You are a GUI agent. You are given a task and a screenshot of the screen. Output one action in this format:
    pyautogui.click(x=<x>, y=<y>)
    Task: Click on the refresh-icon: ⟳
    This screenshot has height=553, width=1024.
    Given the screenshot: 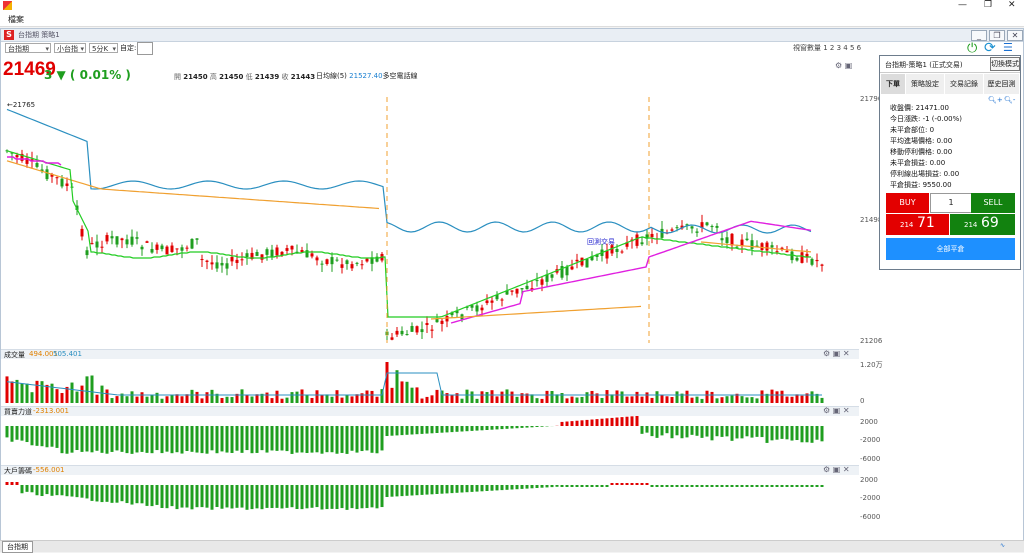 What is the action you would take?
    pyautogui.click(x=990, y=48)
    